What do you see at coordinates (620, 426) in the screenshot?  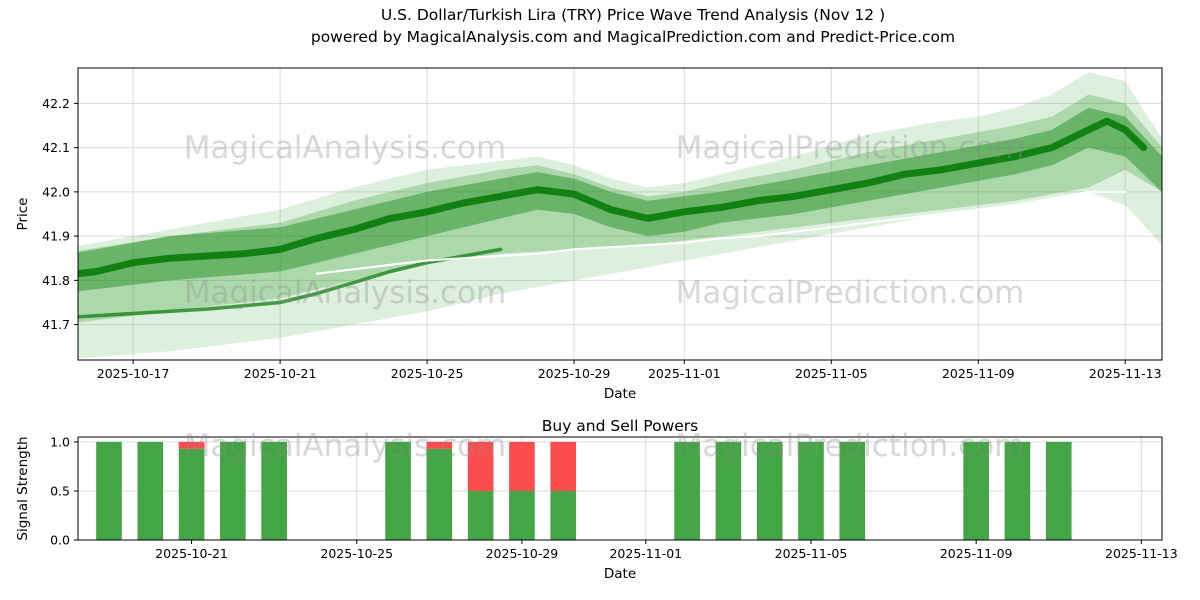 I see `chart-title: Buy and Sell Powers` at bounding box center [620, 426].